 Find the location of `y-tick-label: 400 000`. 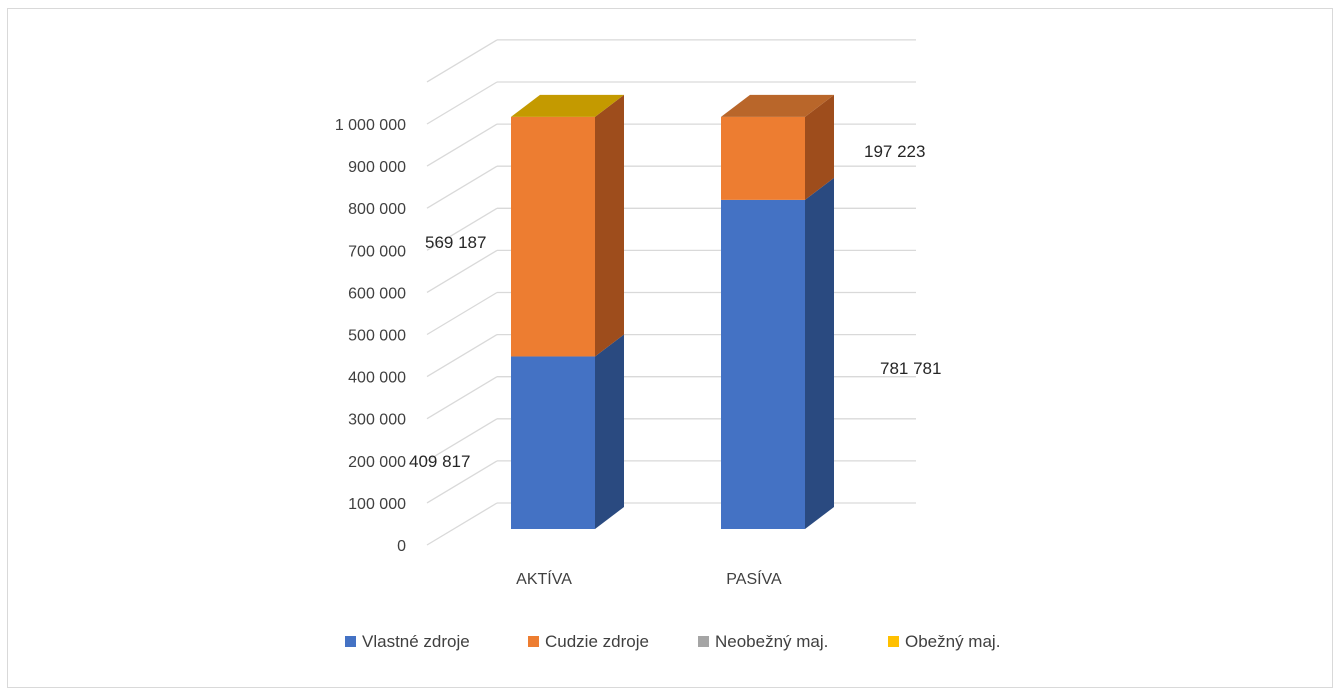

y-tick-label: 400 000 is located at coordinates (377, 378).